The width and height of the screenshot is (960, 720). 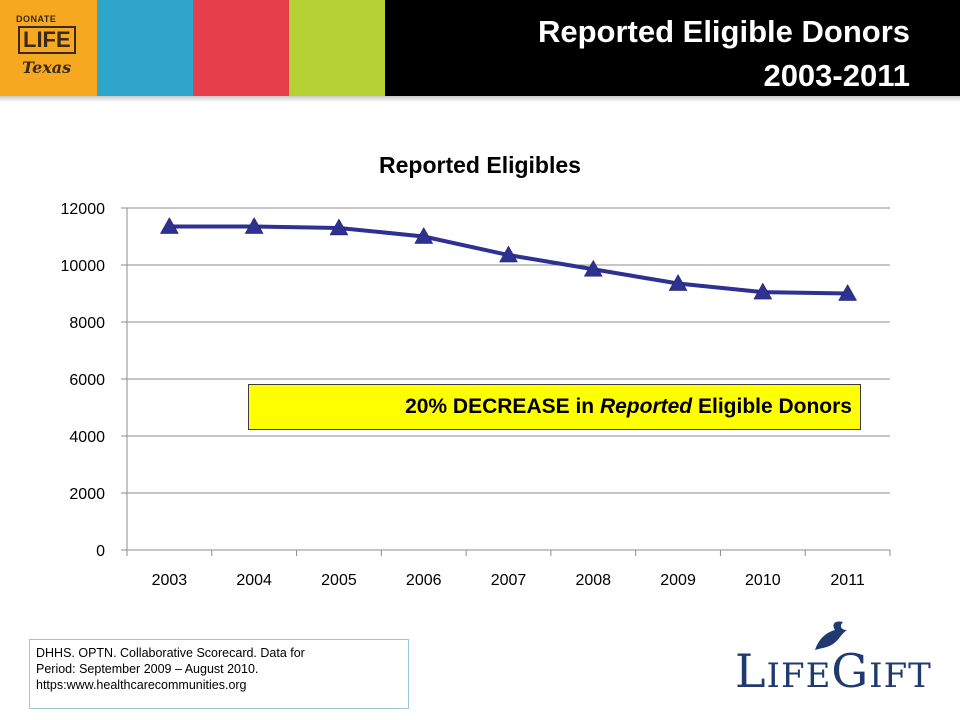 What do you see at coordinates (424, 580) in the screenshot?
I see `x-tick-label: 2006` at bounding box center [424, 580].